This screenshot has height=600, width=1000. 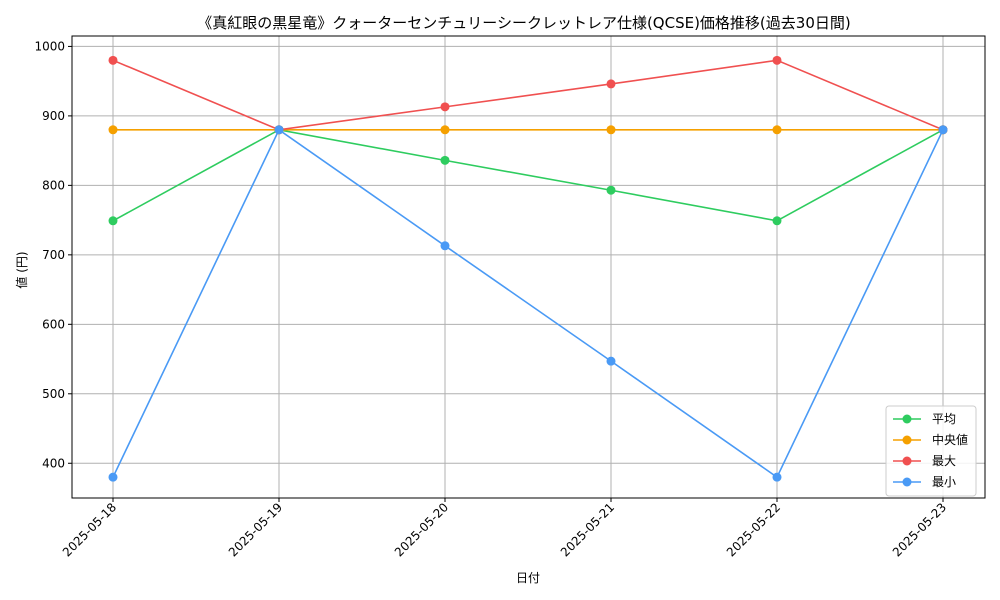 What do you see at coordinates (21, 269) in the screenshot?
I see `y-axis-label: 値 (円)` at bounding box center [21, 269].